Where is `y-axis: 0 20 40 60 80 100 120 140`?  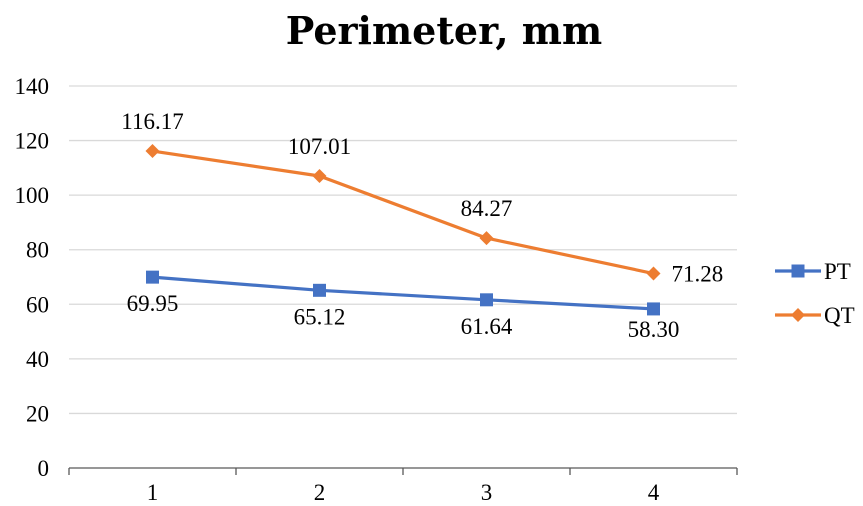
y-axis: 0 20 40 60 80 100 120 140 is located at coordinates (32, 277).